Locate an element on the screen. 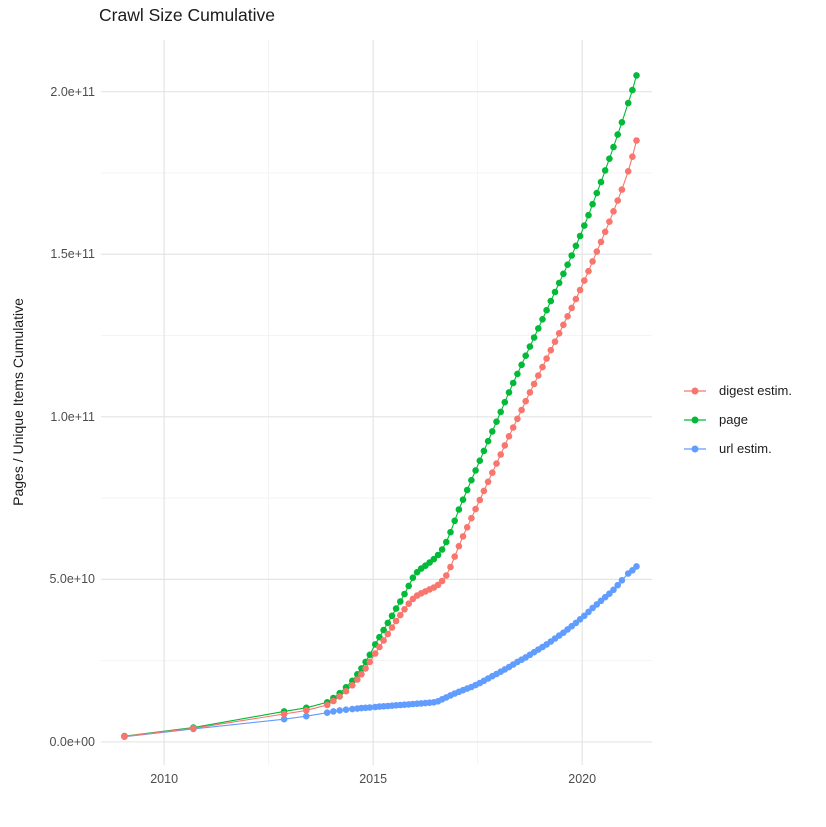 This screenshot has height=827, width=826. x-tick-label-2015: 2015 is located at coordinates (373, 779).